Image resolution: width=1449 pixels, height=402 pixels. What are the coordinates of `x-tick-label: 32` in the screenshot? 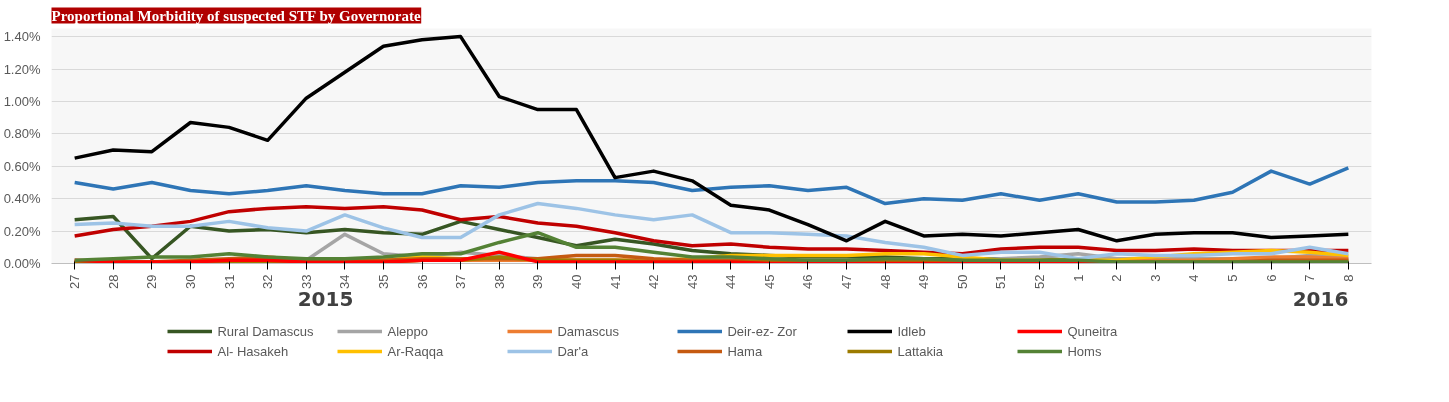 It's located at (268, 281).